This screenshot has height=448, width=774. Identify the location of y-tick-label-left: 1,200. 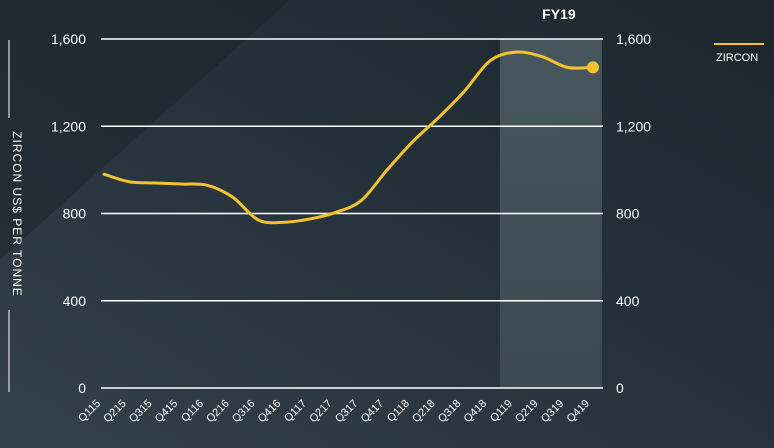
(68, 126).